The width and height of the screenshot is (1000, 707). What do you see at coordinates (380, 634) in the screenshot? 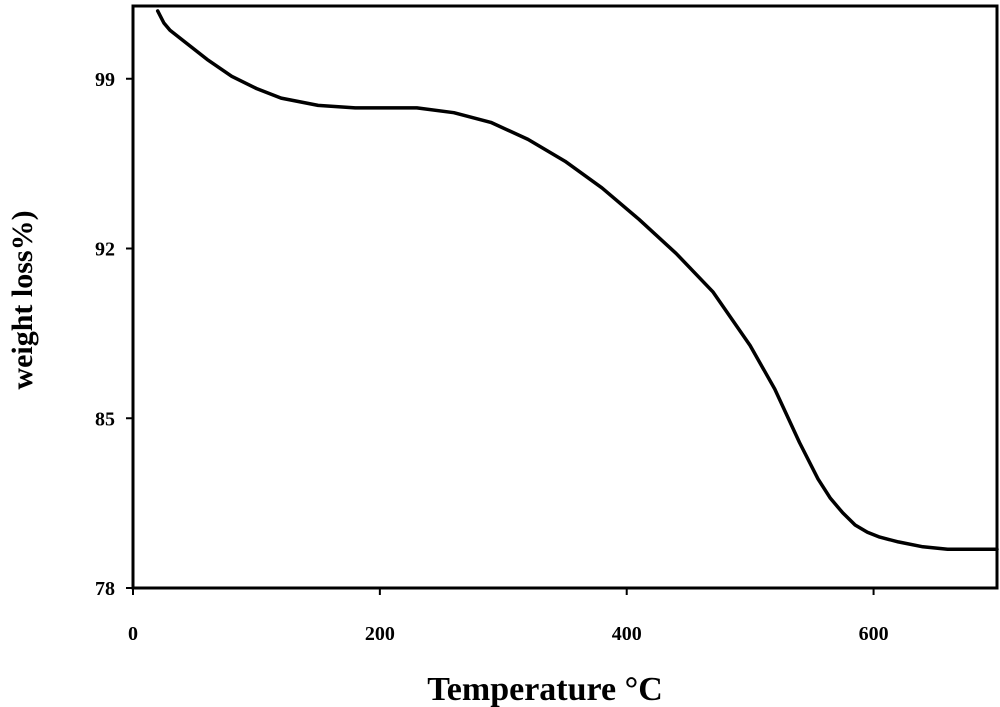
I see `x-tick-label: 200` at bounding box center [380, 634].